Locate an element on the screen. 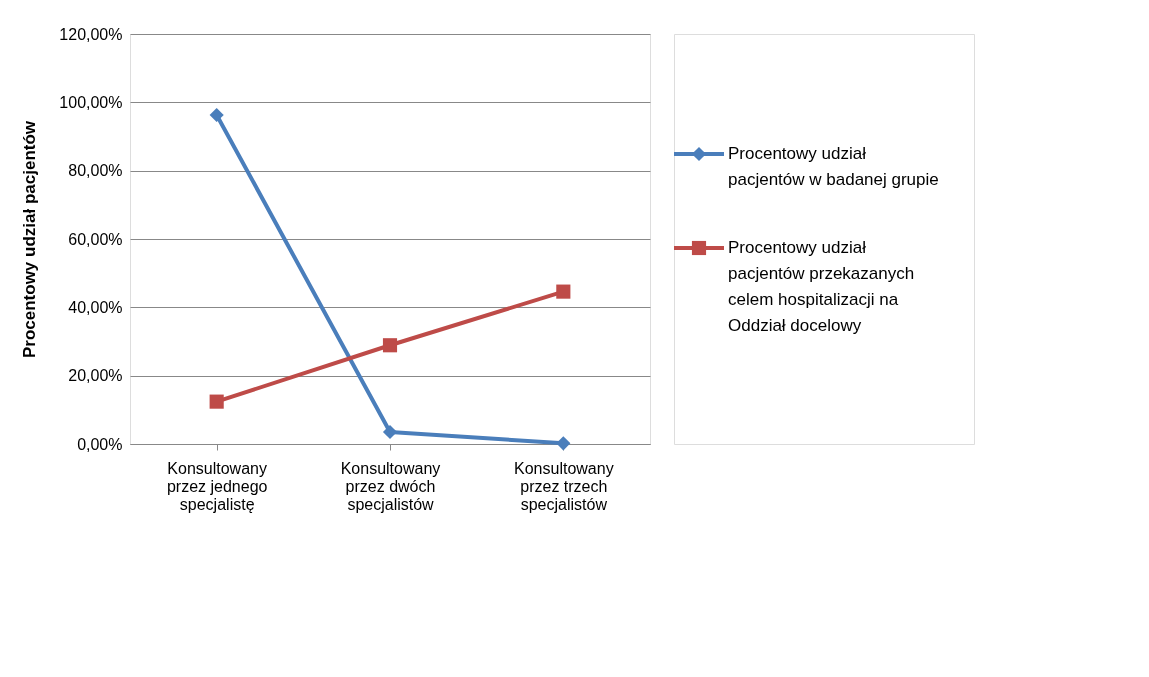 The image size is (1149, 677). x-tick-label: Konsultowany przez dwóch specjalistów is located at coordinates (390, 486).